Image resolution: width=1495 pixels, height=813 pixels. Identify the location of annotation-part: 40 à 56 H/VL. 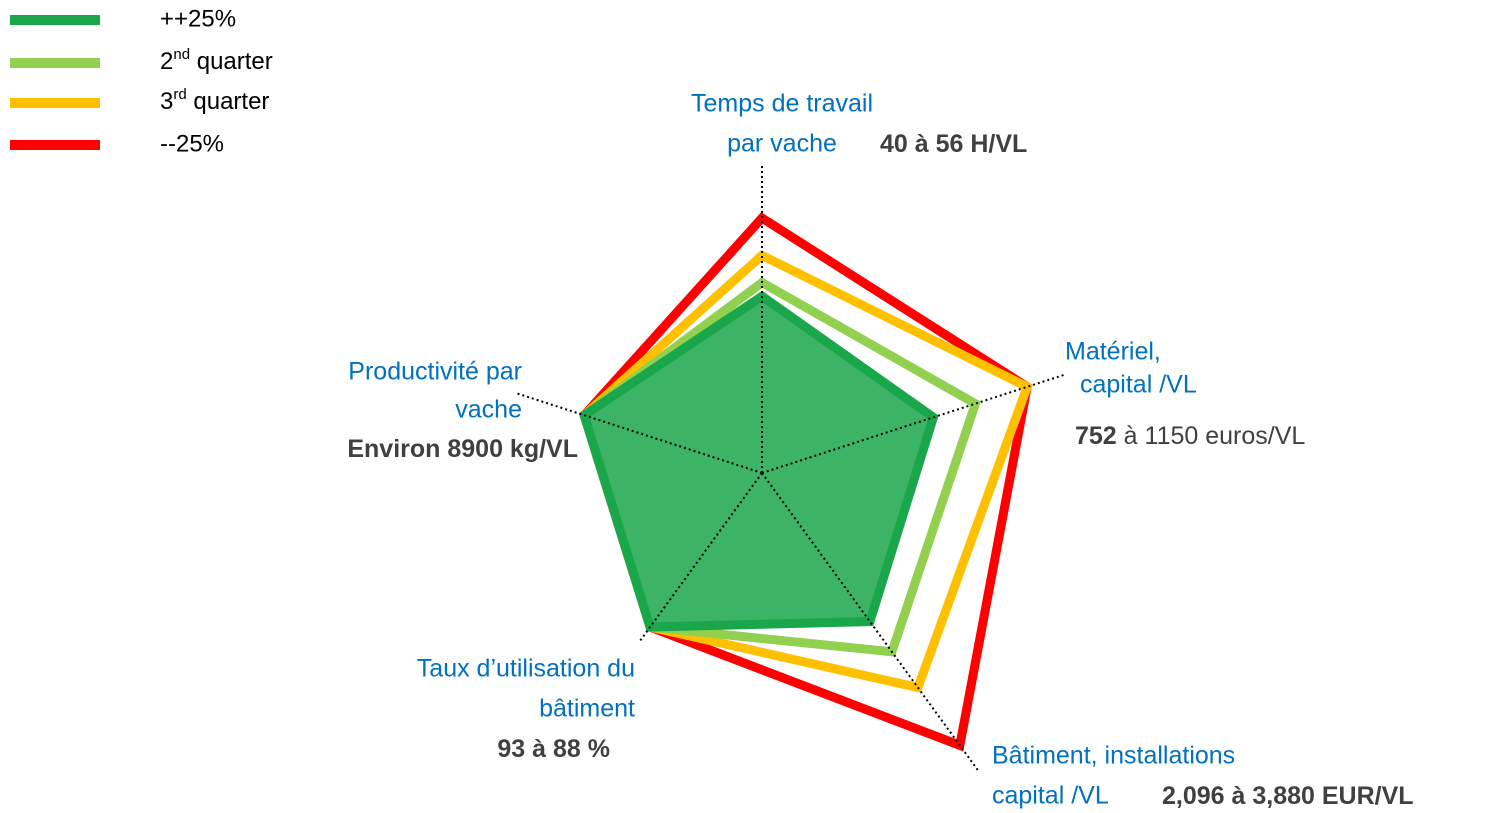
(953, 144).